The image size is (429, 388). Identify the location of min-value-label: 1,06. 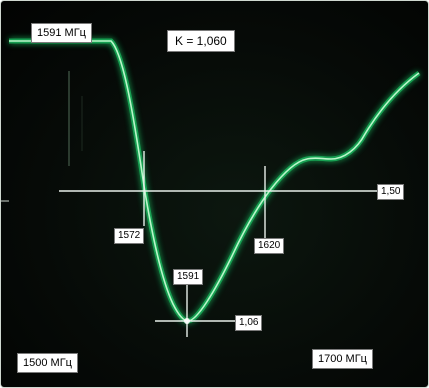
(249, 323).